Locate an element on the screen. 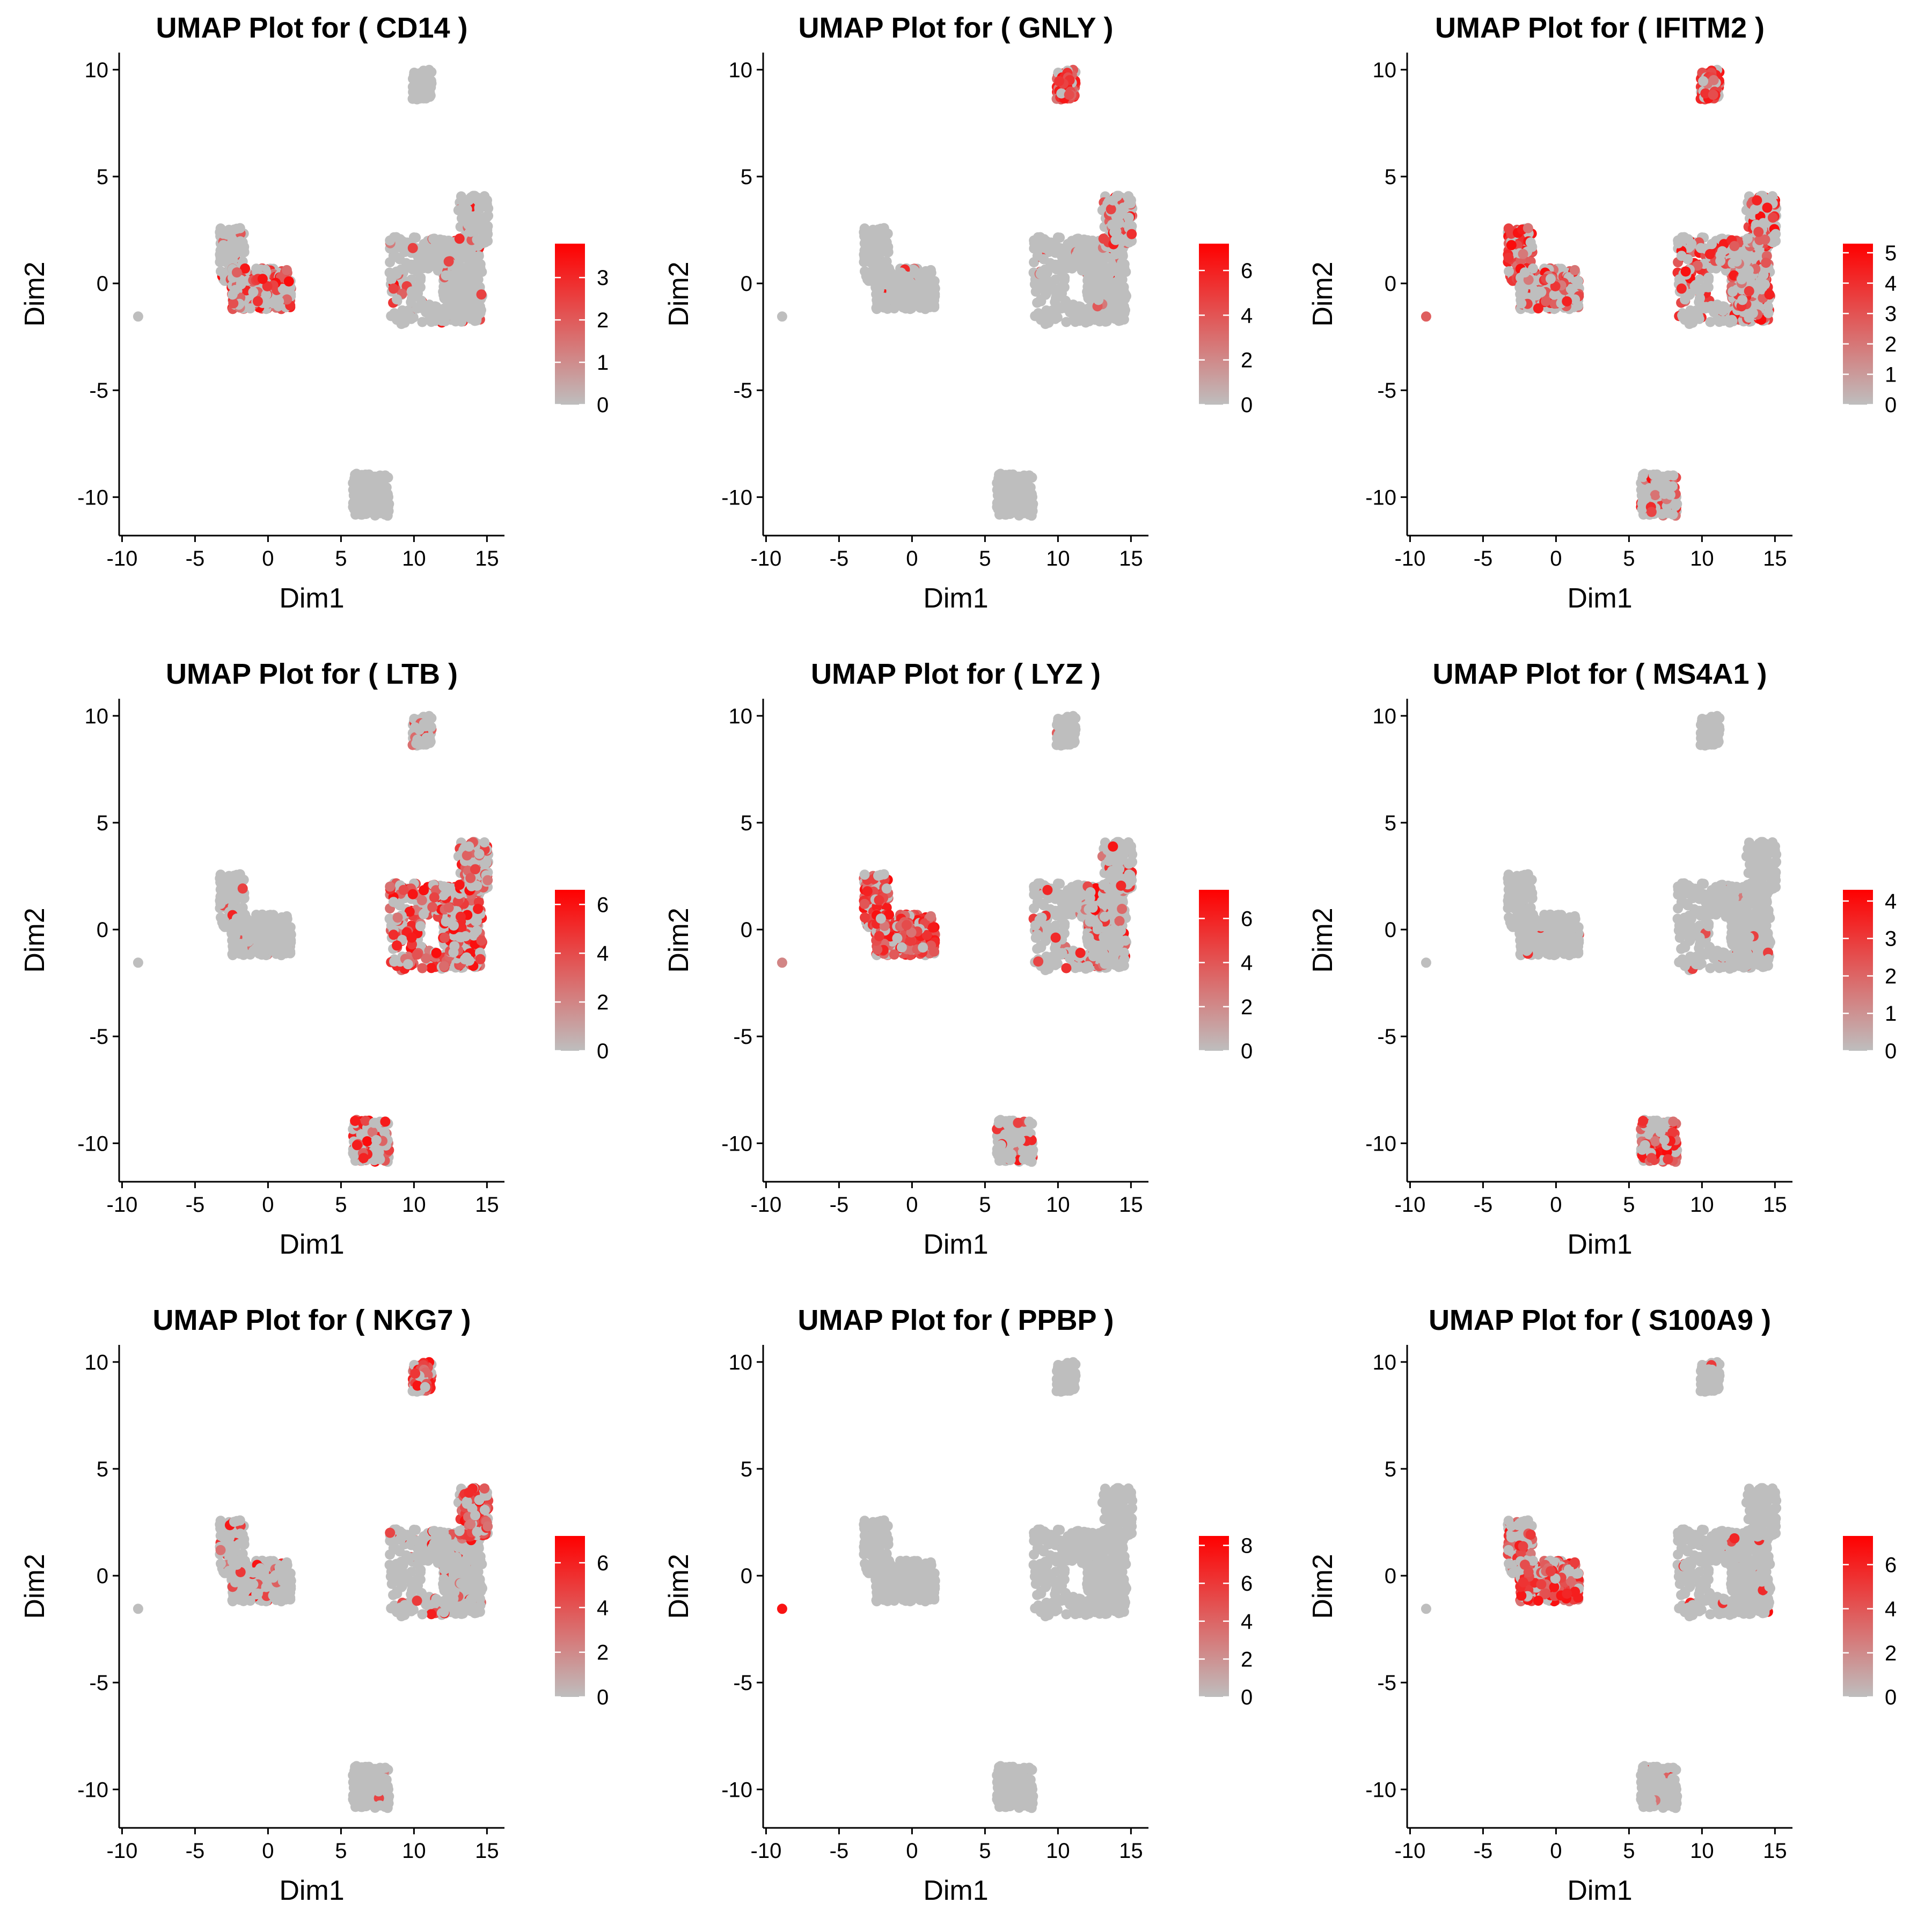  colorbar-tick-label: 3 is located at coordinates (603, 278).